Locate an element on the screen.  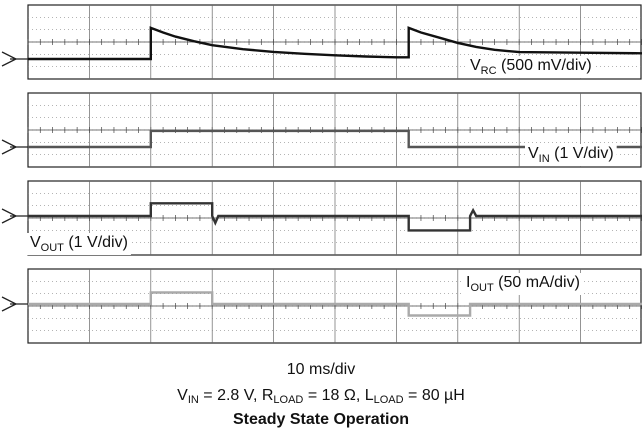
channel-label-iout: IOUT (50 mA/div) is located at coordinates (523, 284).